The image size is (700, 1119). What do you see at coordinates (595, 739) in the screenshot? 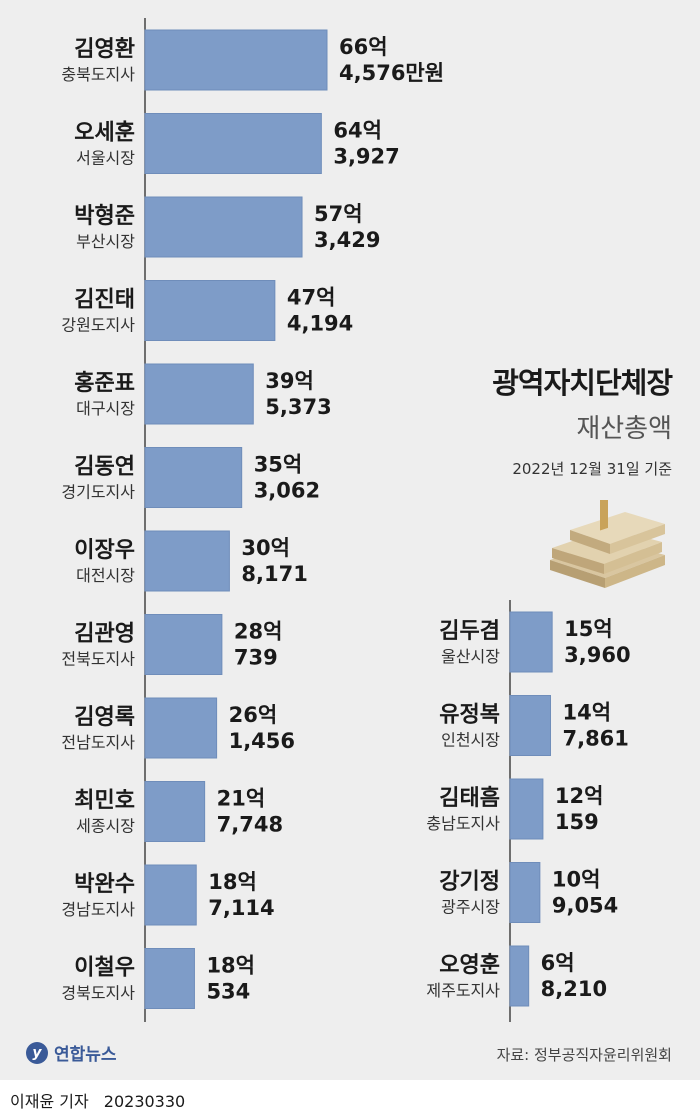
I see `bar-value-sublabel: 7,861` at bounding box center [595, 739].